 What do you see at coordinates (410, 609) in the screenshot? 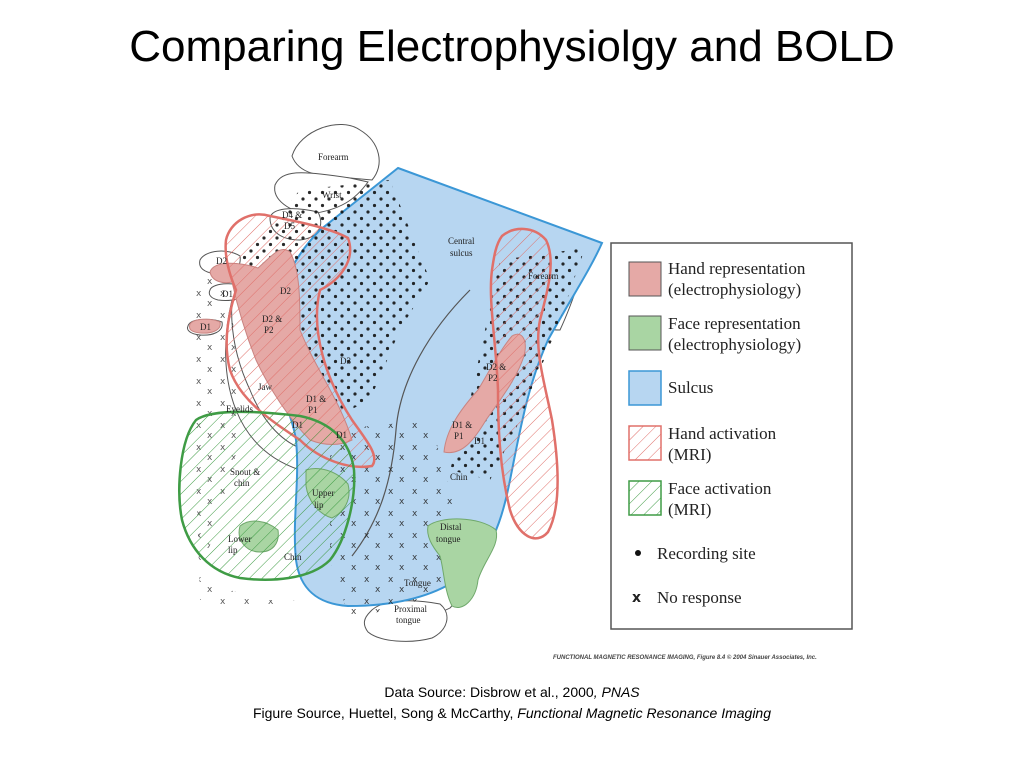
I see `label-proximal-tongue: Proximal` at bounding box center [410, 609].